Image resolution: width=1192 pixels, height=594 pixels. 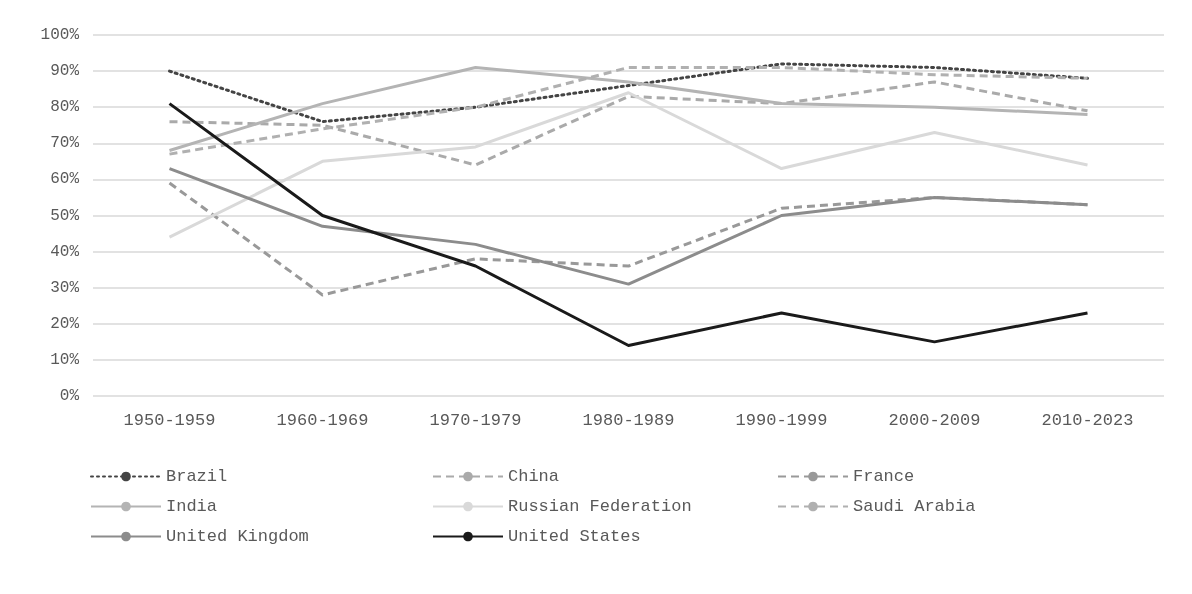 I want to click on line-series, so click(x=628, y=93).